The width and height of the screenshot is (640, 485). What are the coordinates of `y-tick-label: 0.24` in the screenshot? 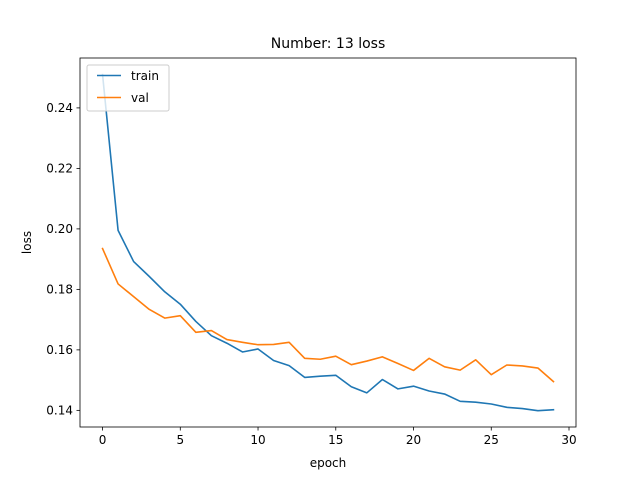 It's located at (59, 108).